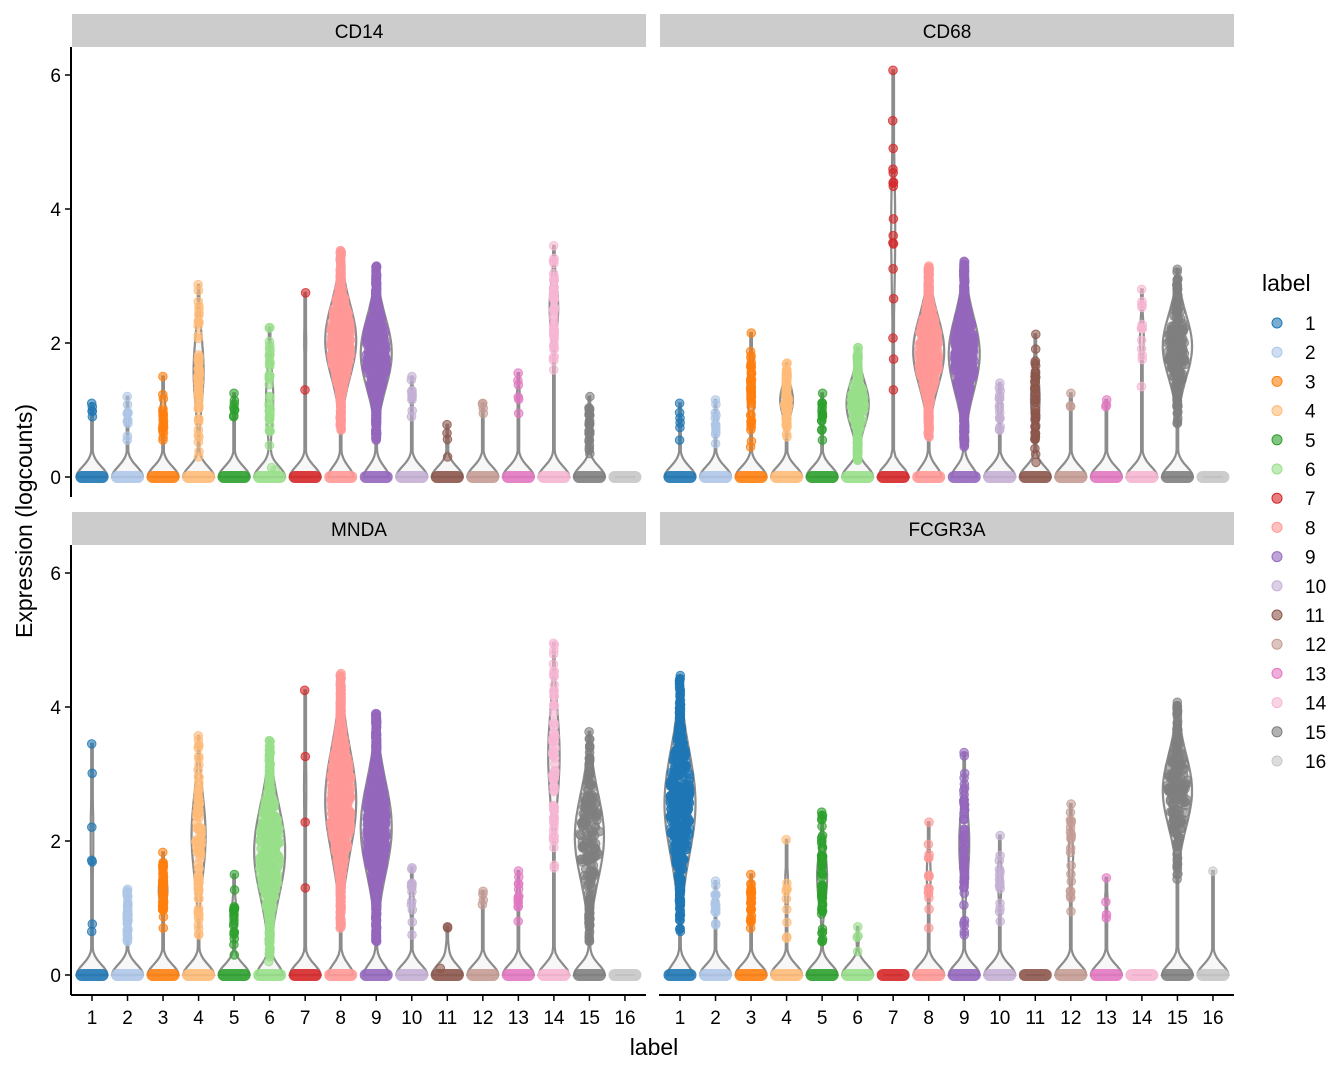 This screenshot has width=1344, height=1080. What do you see at coordinates (1286, 283) in the screenshot?
I see `legend-title: label` at bounding box center [1286, 283].